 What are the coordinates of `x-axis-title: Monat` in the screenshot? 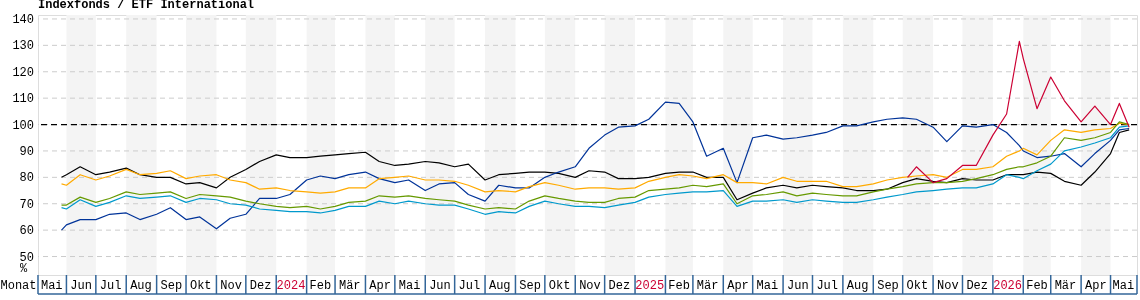 It's located at (18, 285).